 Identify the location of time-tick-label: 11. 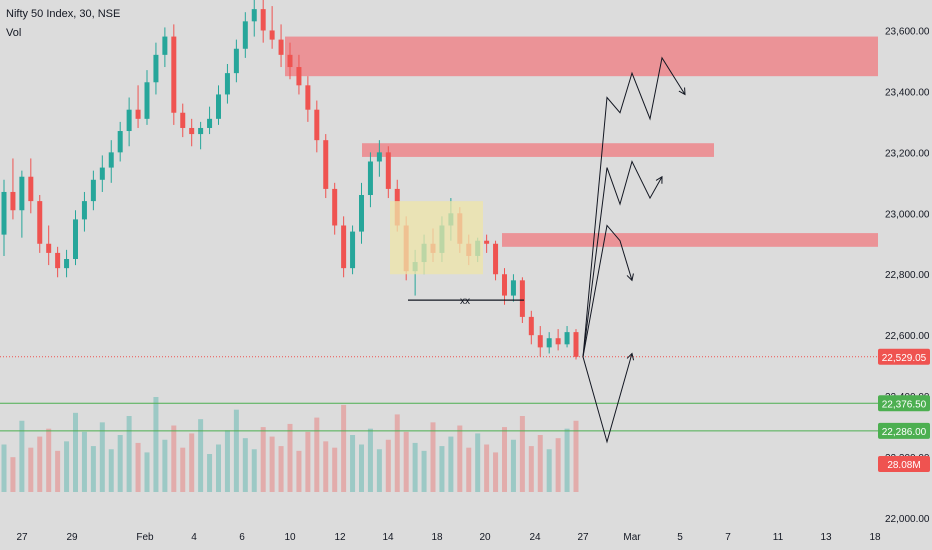
(778, 537).